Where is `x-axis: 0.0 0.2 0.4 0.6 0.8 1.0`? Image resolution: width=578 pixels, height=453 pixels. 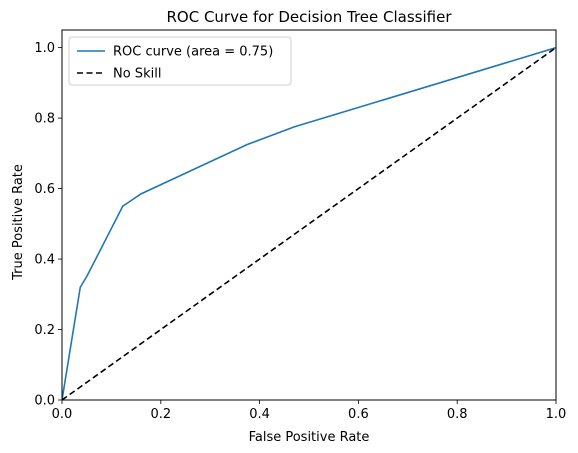
x-axis: 0.0 0.2 0.4 0.6 0.8 1.0 is located at coordinates (309, 411).